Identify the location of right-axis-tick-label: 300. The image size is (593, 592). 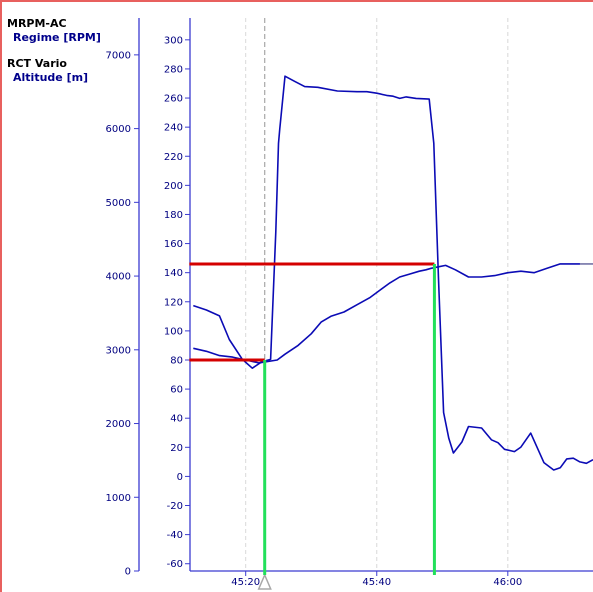
(173, 40).